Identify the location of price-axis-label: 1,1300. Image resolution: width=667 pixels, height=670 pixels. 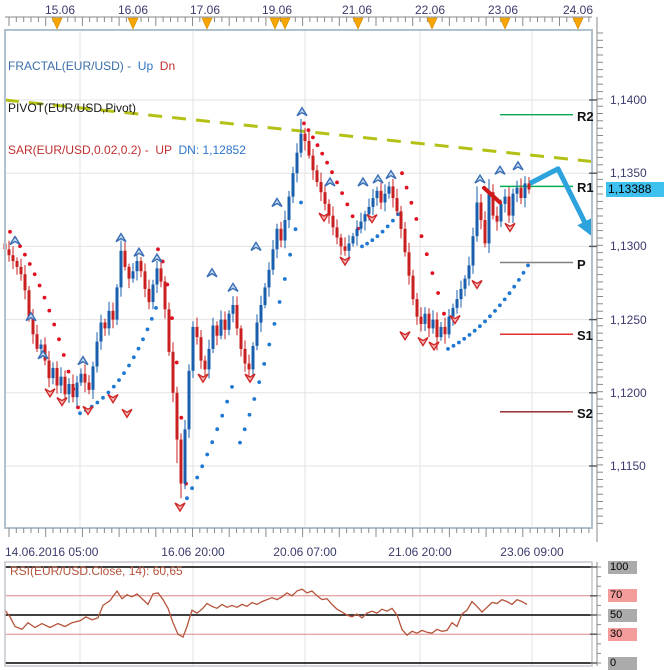
(628, 246).